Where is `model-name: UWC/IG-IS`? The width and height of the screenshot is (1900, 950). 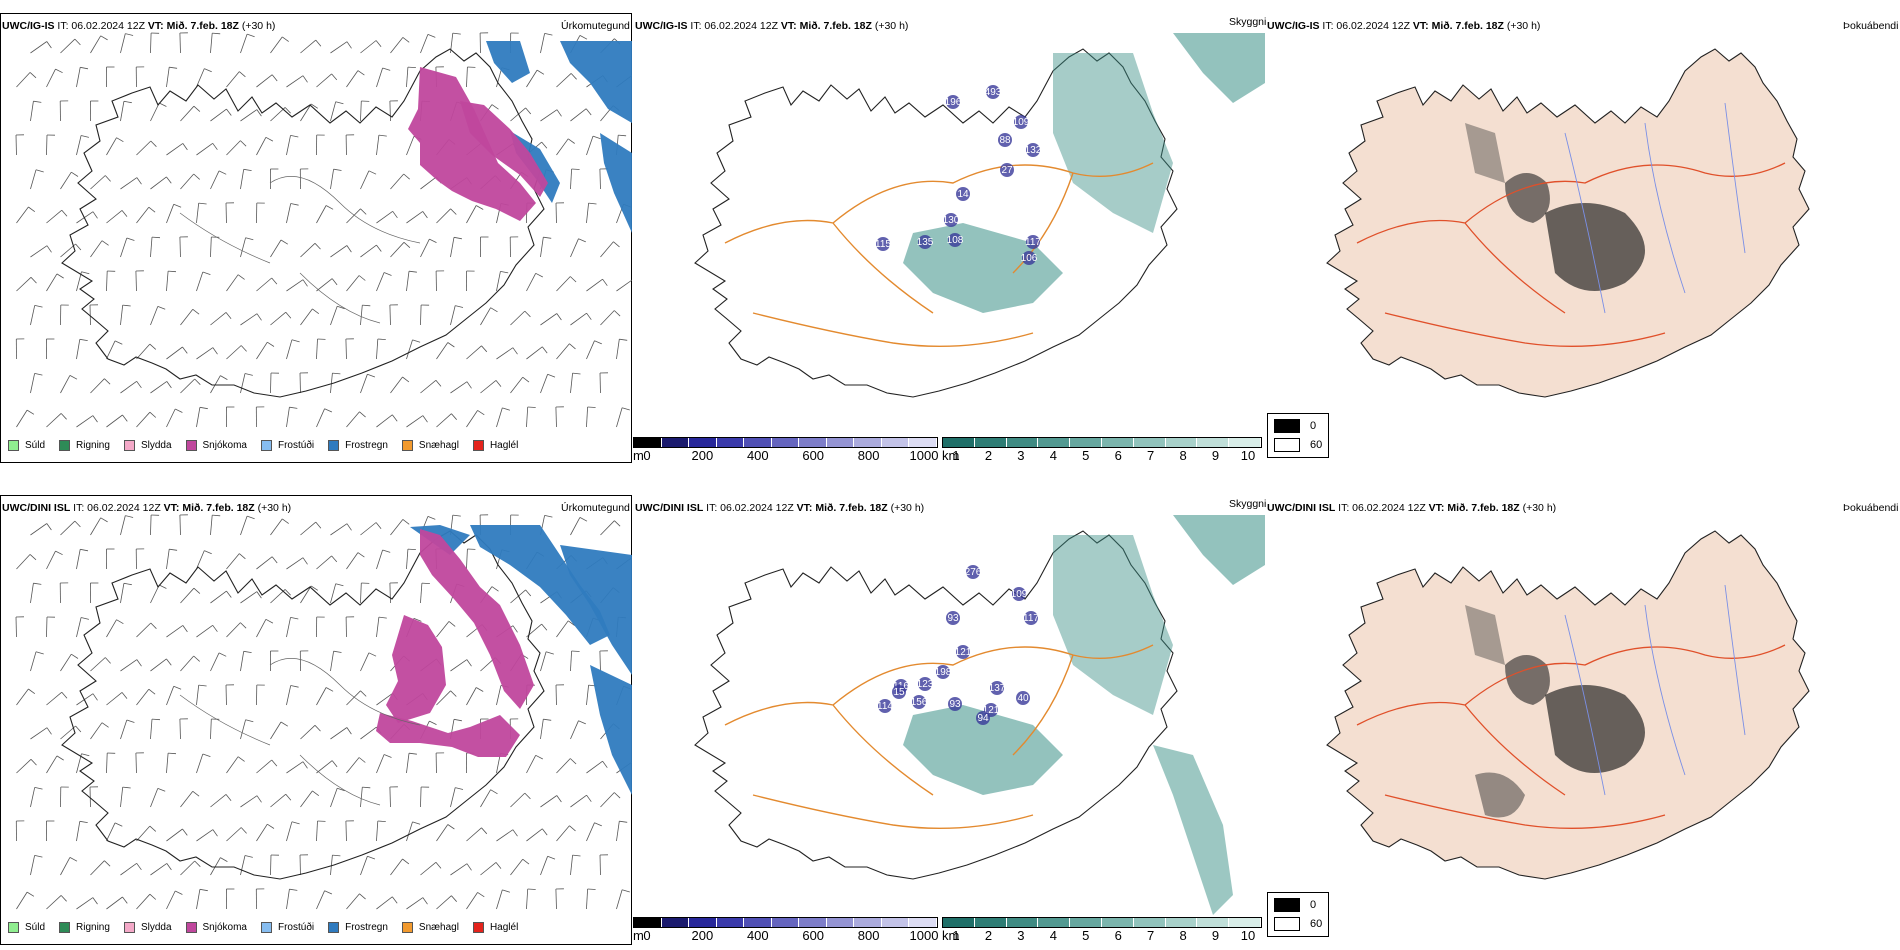 model-name: UWC/IG-IS is located at coordinates (661, 26).